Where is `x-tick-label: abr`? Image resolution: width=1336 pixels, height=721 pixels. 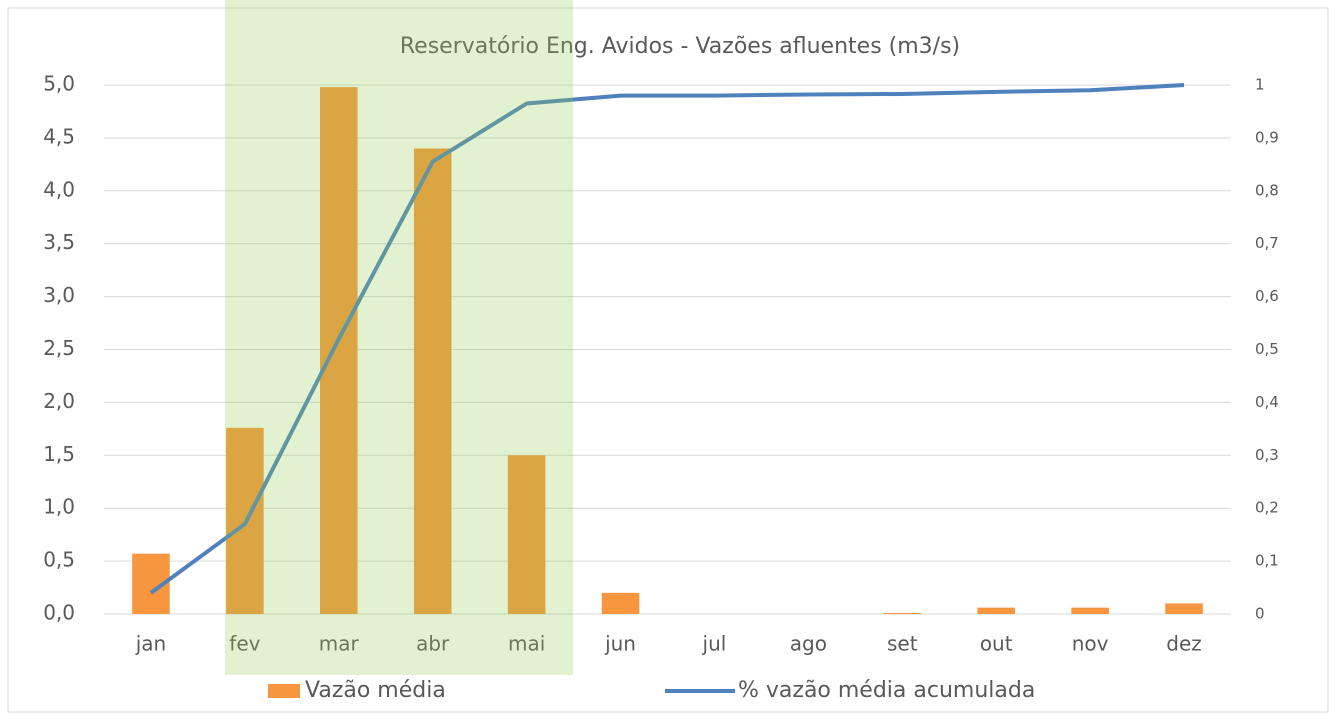 x-tick-label: abr is located at coordinates (433, 644).